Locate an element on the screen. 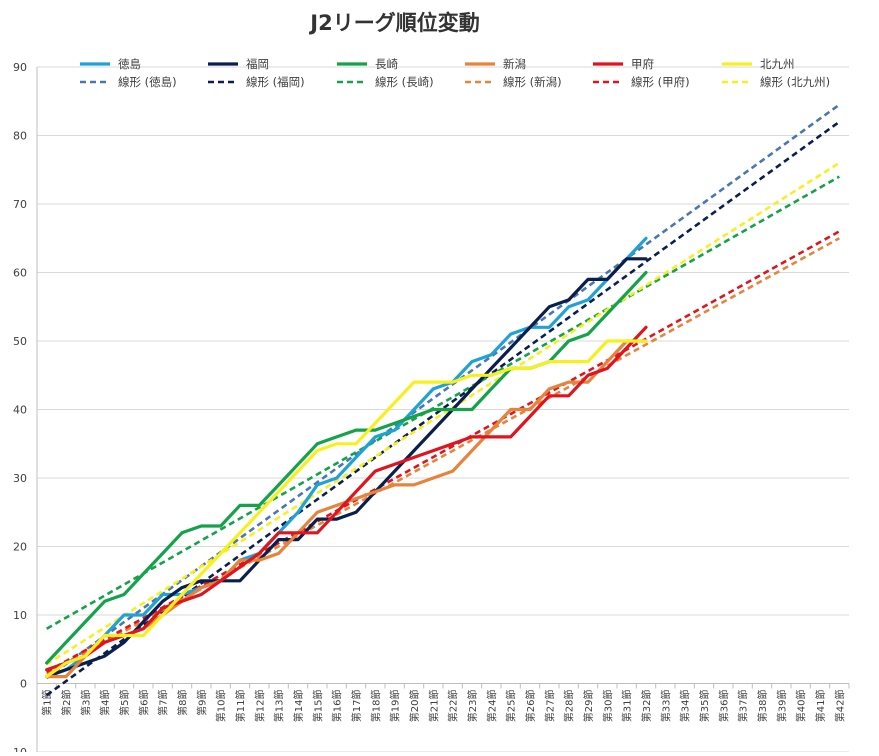  legend-label: 線形 (新潟) is located at coordinates (532, 82).